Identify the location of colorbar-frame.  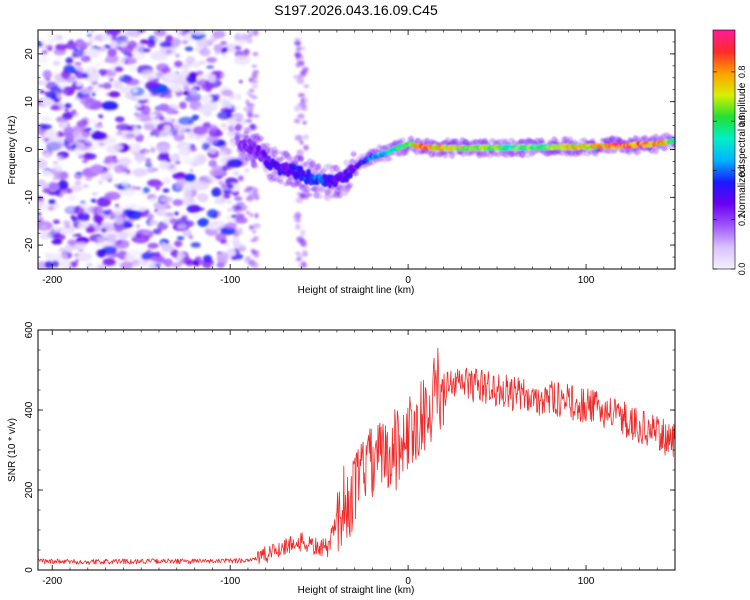
(724, 149).